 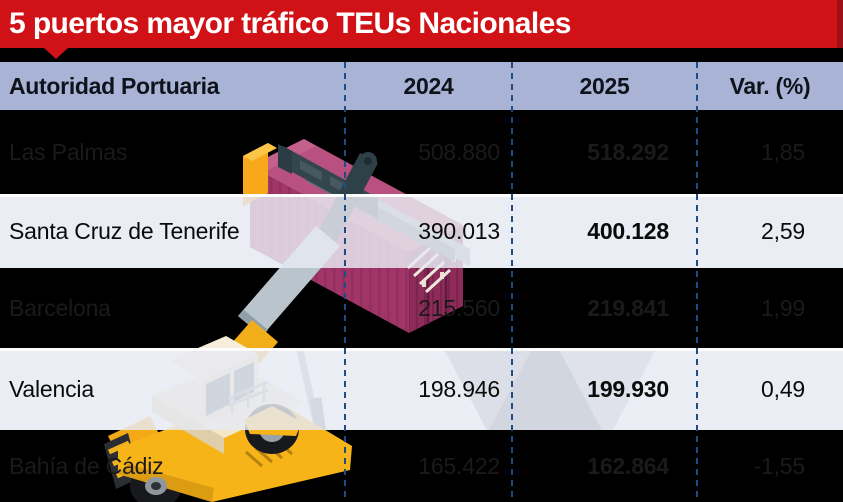 What do you see at coordinates (628, 230) in the screenshot?
I see `value-2025: 400.128` at bounding box center [628, 230].